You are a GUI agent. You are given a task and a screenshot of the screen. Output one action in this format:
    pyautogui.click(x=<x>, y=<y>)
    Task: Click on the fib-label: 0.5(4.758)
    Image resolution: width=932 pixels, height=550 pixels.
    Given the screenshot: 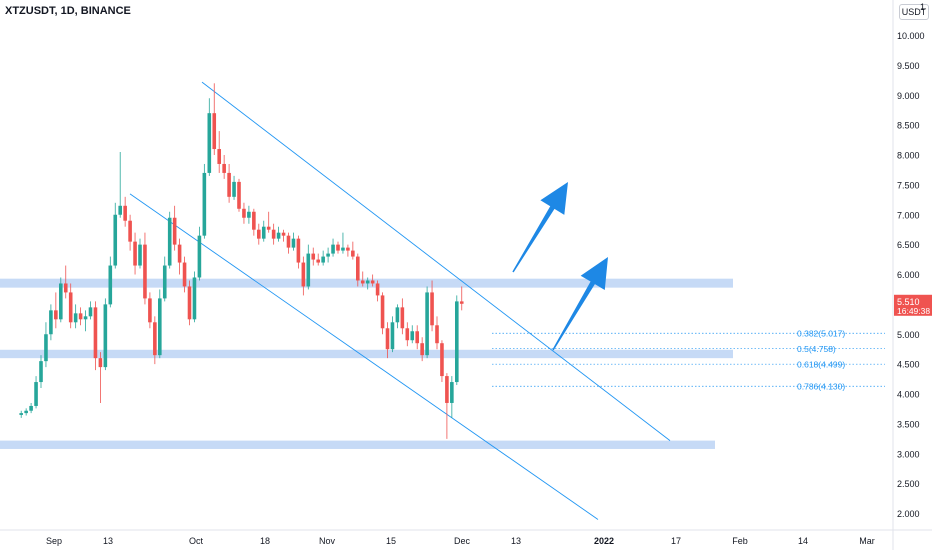 What is the action you would take?
    pyautogui.click(x=816, y=349)
    